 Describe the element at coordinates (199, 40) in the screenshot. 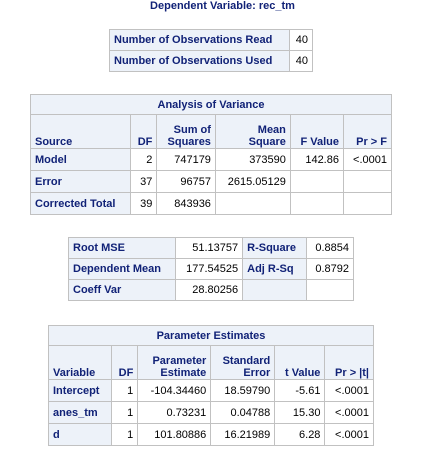

I see `obs-read-label: Number of Observations Read` at that location.